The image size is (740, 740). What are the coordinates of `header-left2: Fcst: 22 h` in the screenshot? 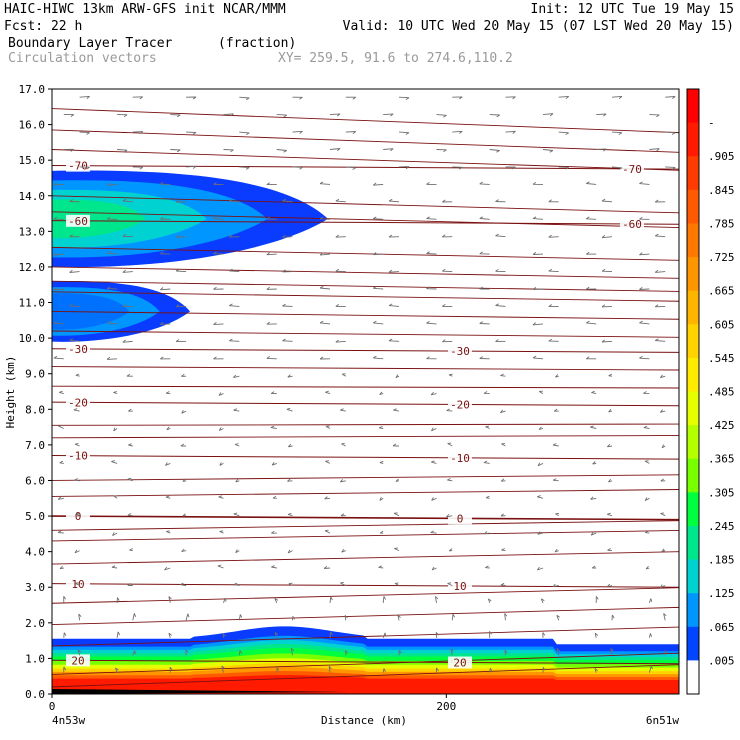 It's located at (43, 26).